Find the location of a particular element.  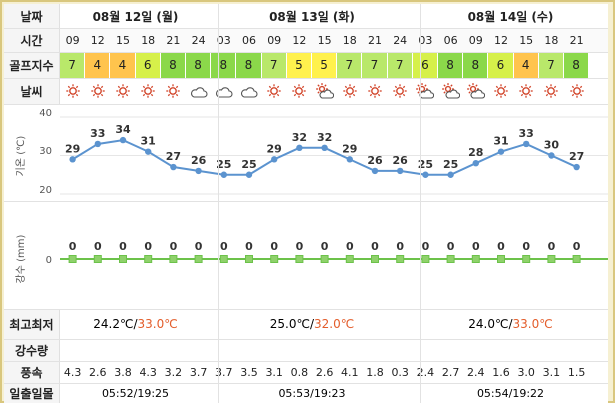

temp-value-label: 27 is located at coordinates (576, 156).